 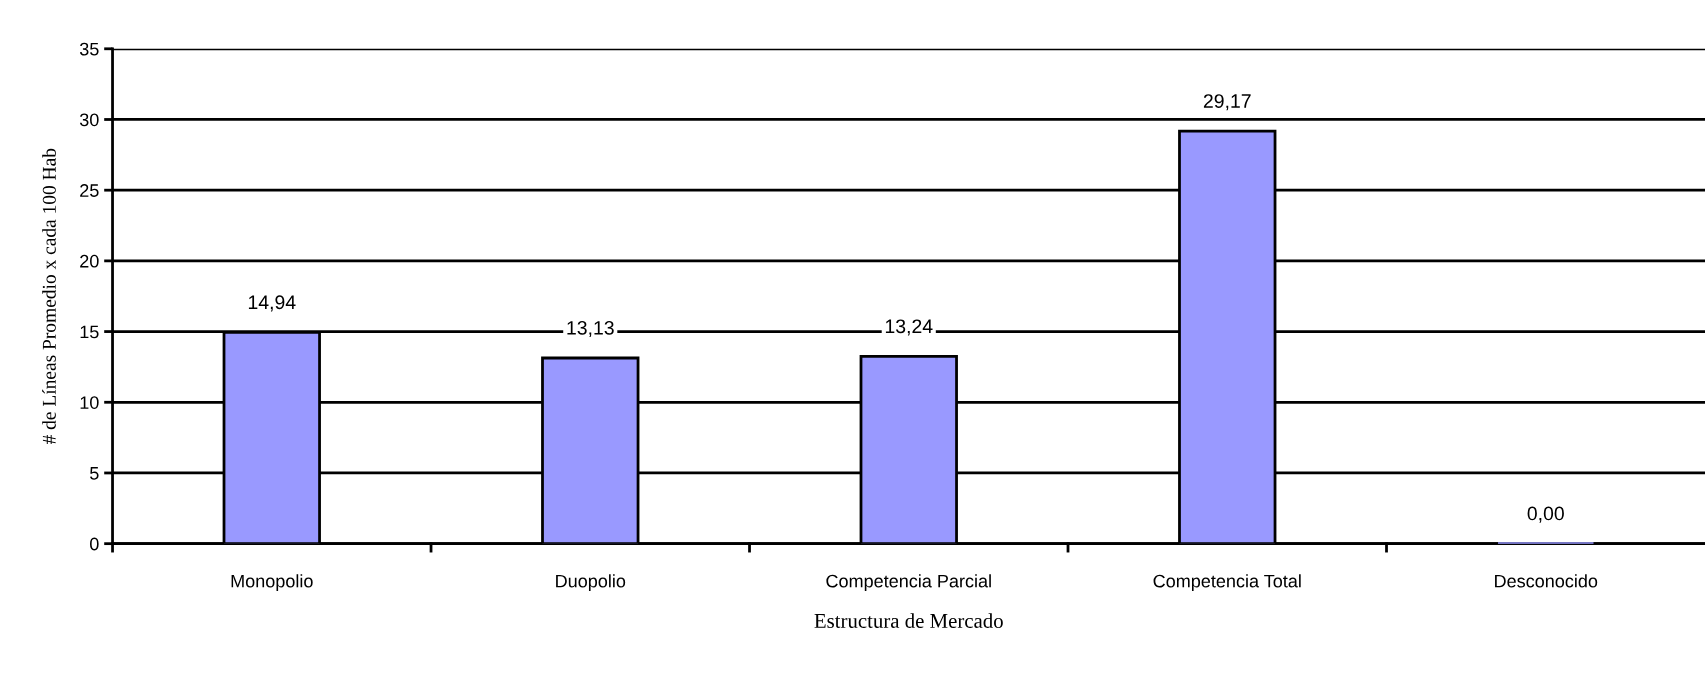 I want to click on x-tick-label: Competencia Parcial, so click(x=908, y=583).